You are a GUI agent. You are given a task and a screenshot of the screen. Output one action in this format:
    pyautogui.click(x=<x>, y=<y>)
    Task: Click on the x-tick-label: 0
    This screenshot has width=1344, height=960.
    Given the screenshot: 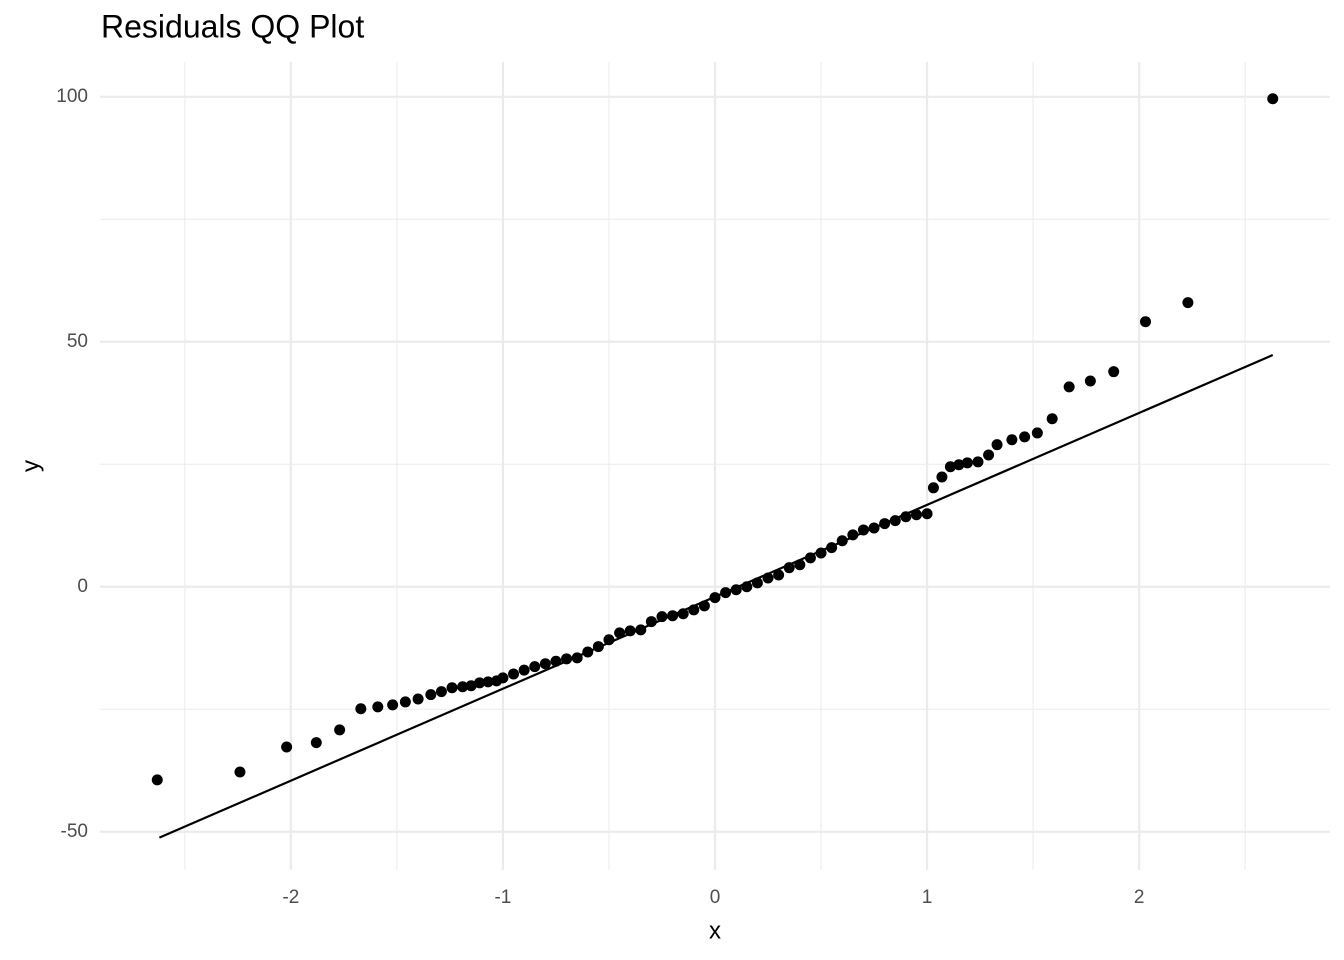 What is the action you would take?
    pyautogui.click(x=715, y=897)
    